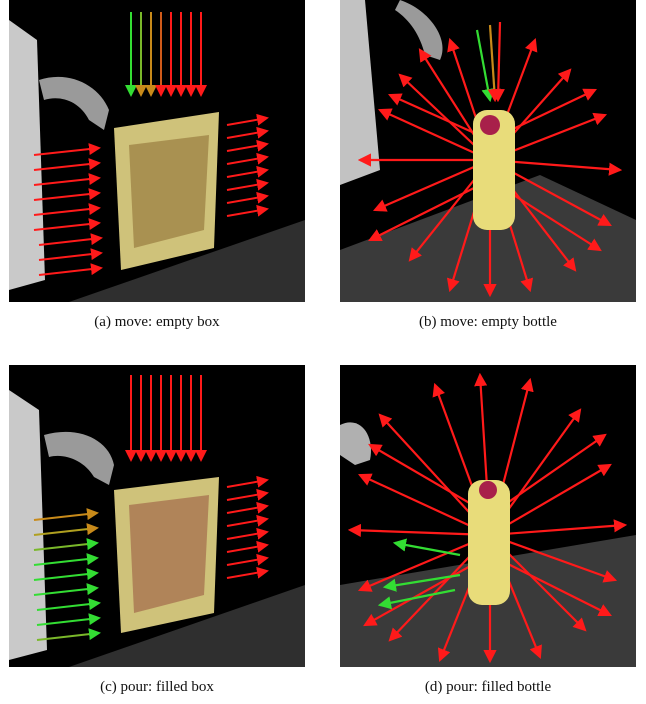 The width and height of the screenshot is (646, 704). What do you see at coordinates (419, 574) in the screenshot?
I see `force-arrows-green` at bounding box center [419, 574].